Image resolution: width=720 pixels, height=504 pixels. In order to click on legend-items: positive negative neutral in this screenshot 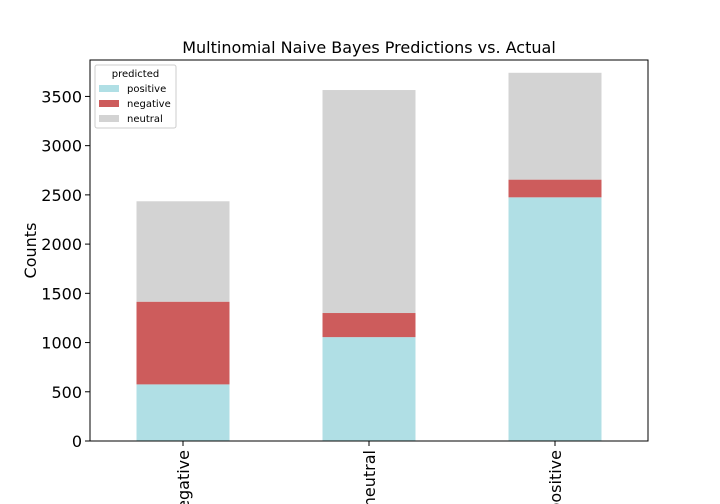, I will do `click(135, 104)`.